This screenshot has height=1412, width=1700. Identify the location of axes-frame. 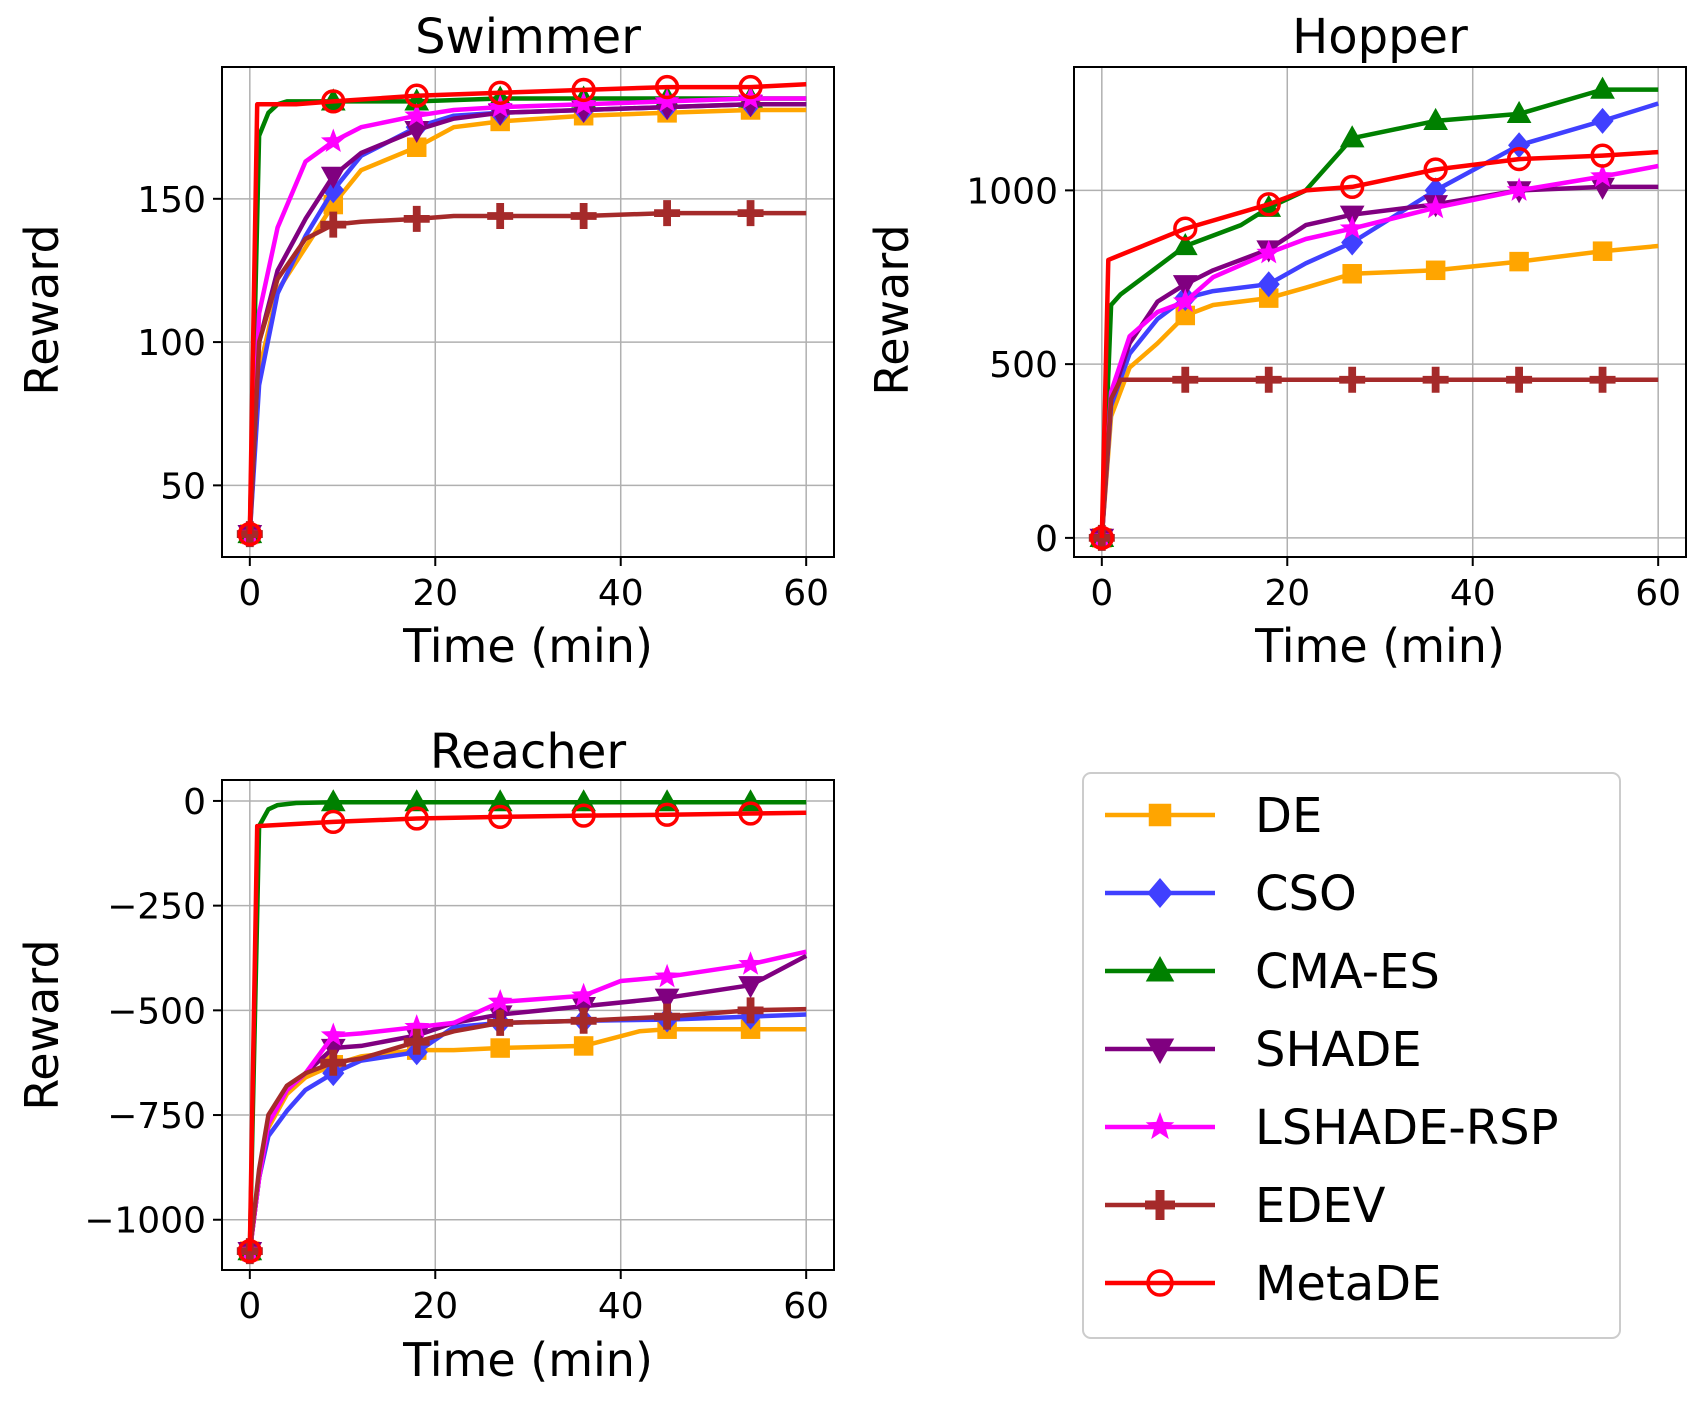
(1380, 312).